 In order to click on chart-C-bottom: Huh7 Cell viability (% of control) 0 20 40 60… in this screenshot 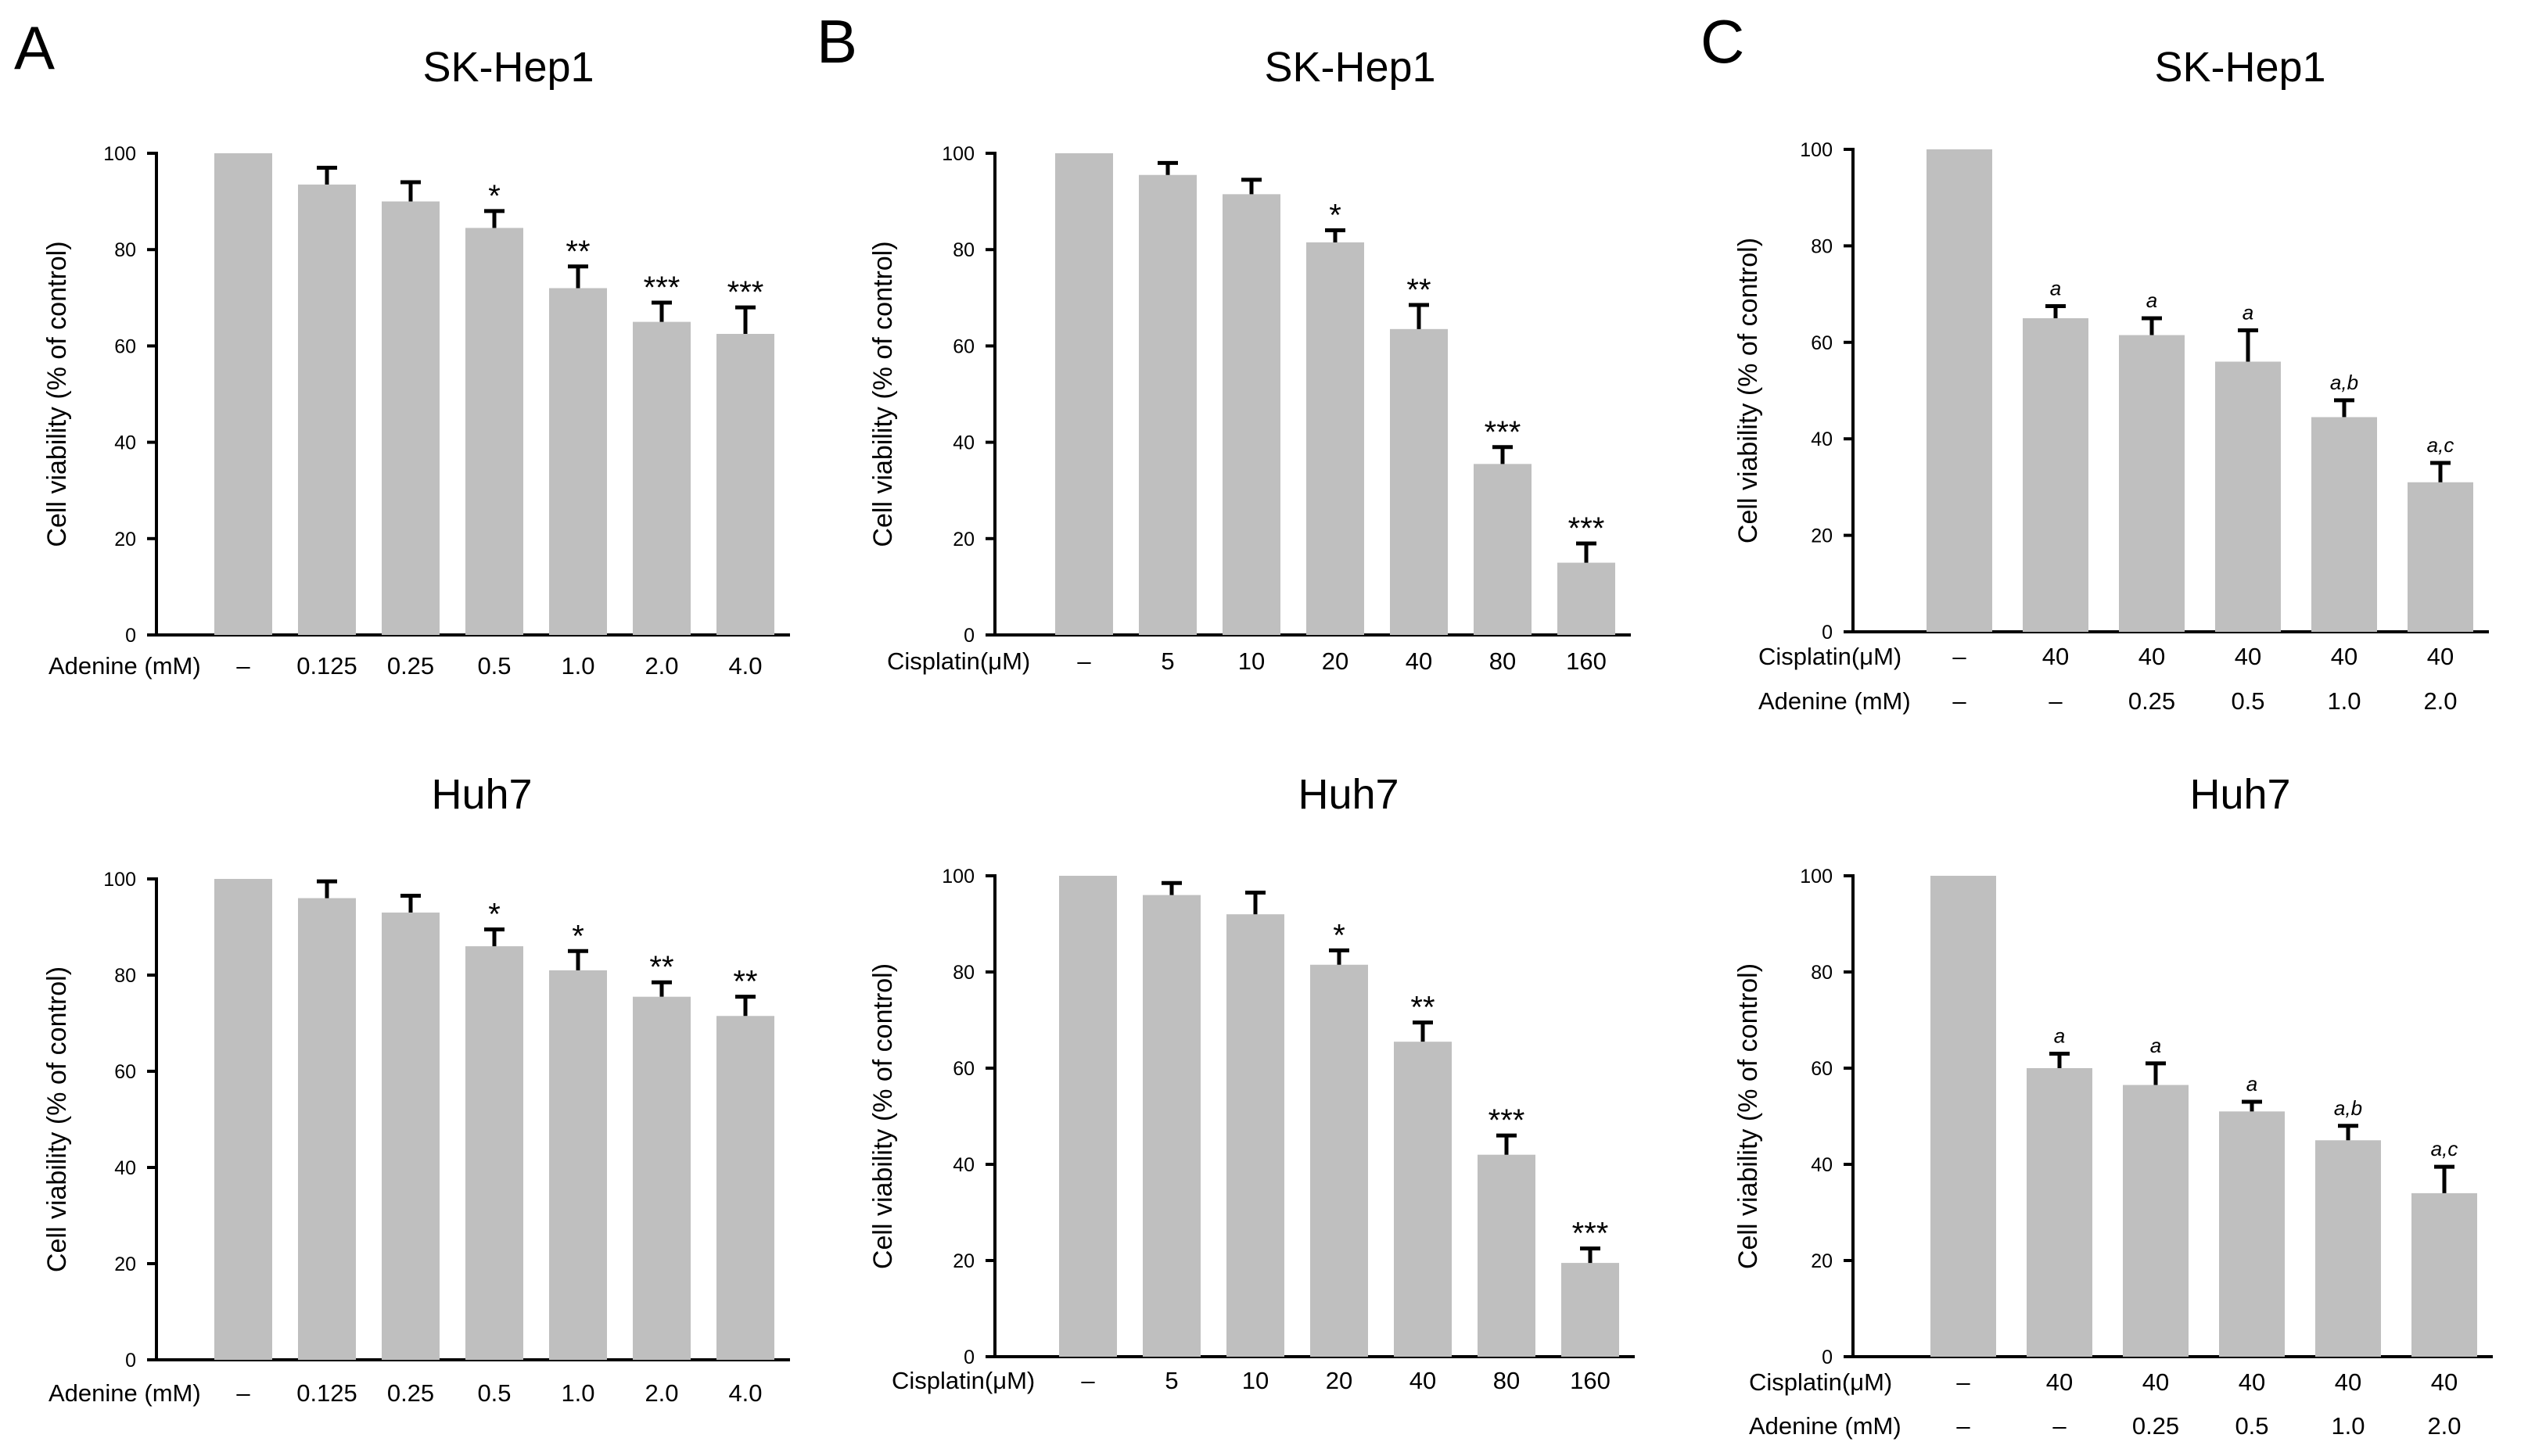, I will do `click(2113, 1105)`.